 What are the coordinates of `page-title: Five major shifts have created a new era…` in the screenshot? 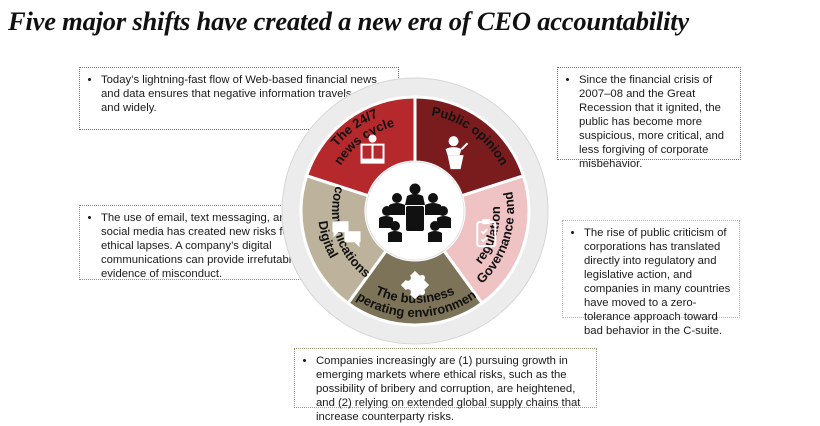 It's located at (348, 21).